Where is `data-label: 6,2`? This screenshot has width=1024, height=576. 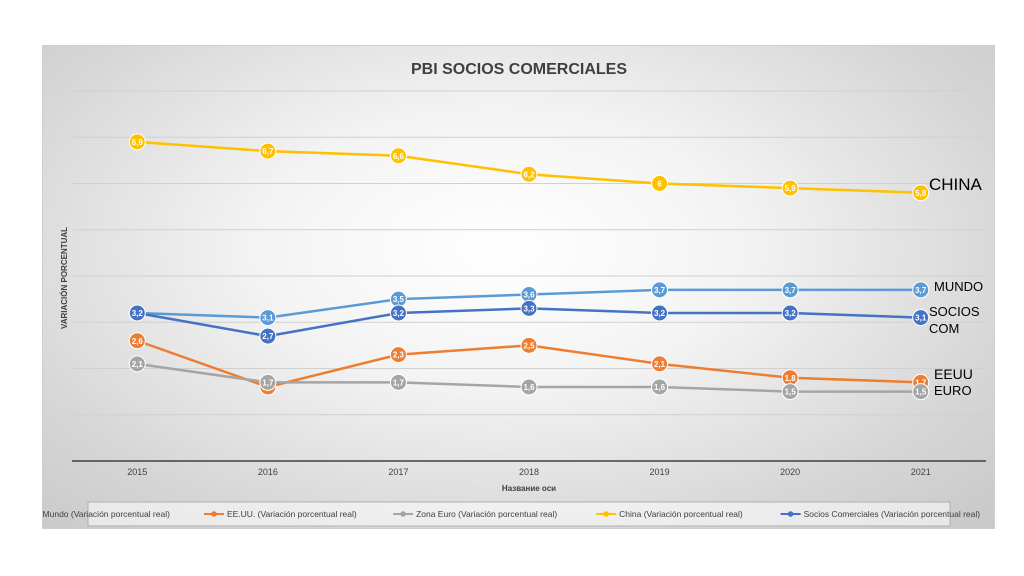 data-label: 6,2 is located at coordinates (529, 174).